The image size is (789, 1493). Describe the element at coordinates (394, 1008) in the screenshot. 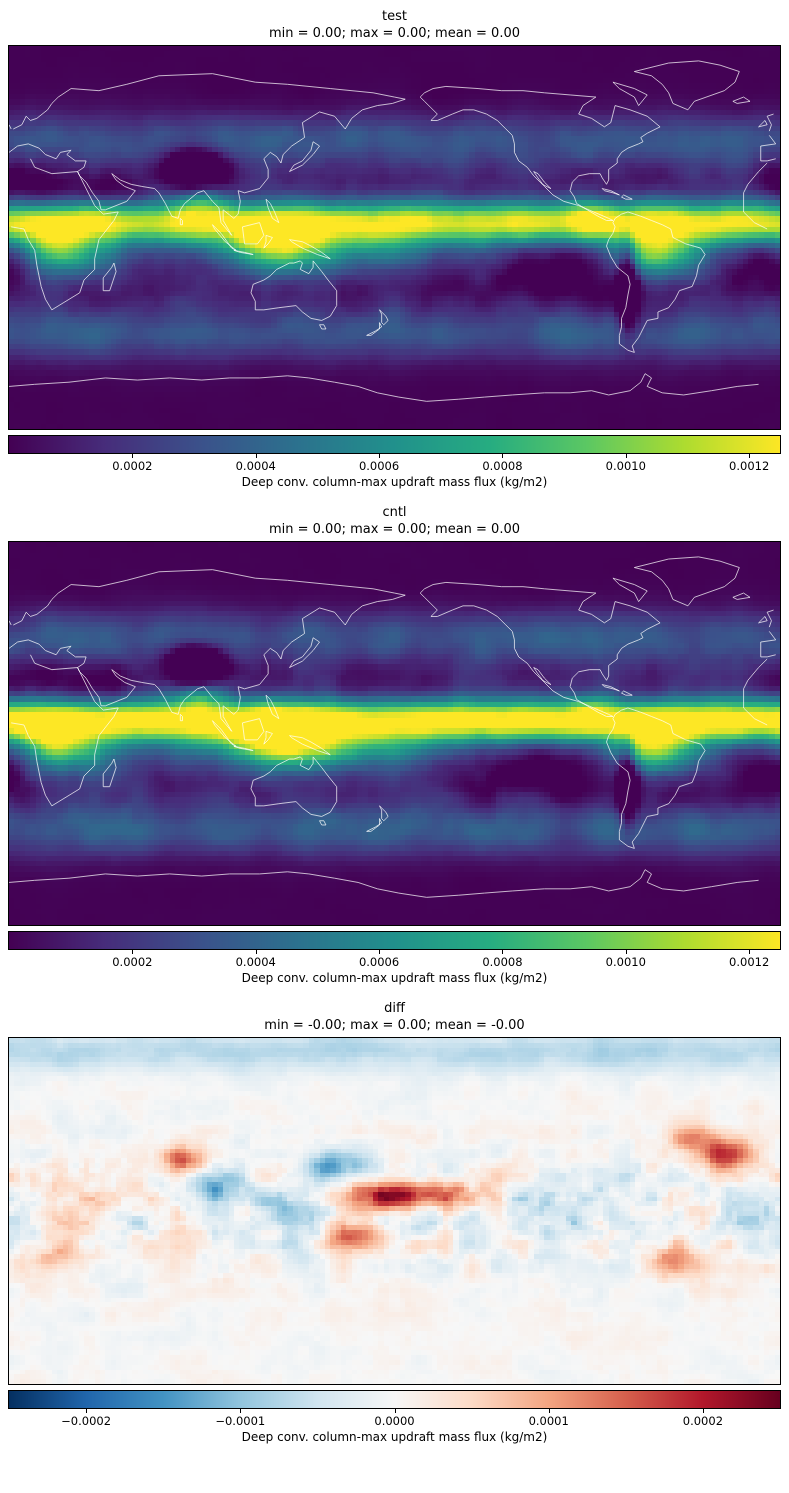

I see `panel-title: diff` at that location.